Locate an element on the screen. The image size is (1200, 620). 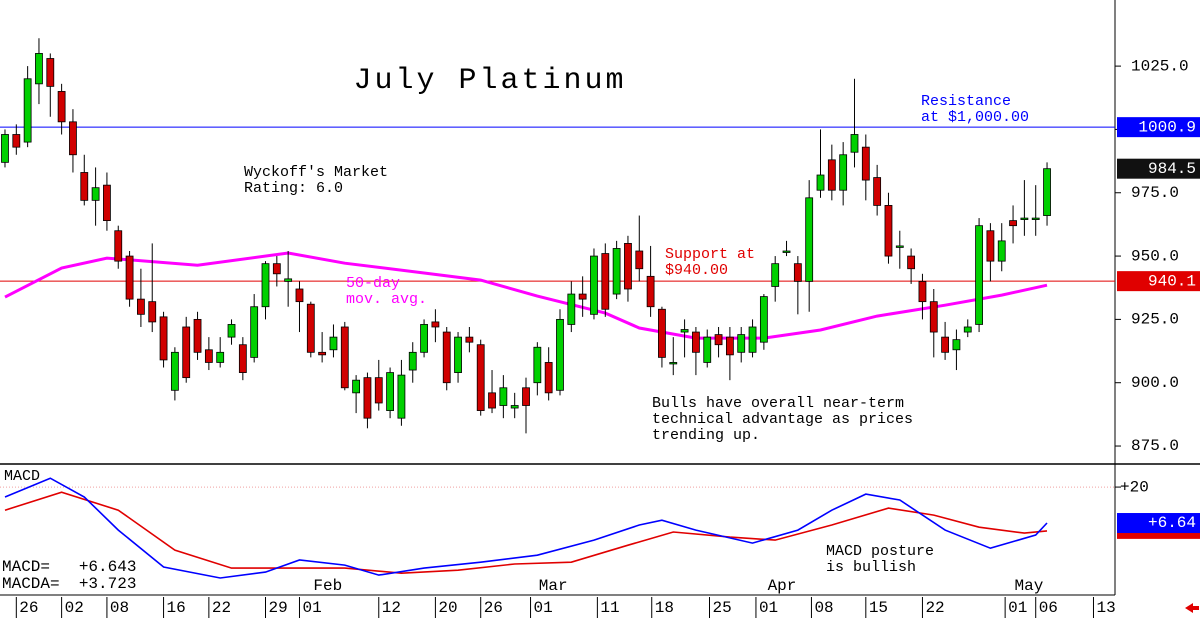
macd-line is located at coordinates (526, 528).